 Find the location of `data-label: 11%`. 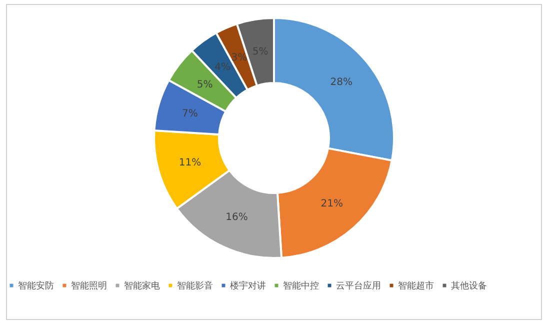

data-label: 11% is located at coordinates (190, 162).